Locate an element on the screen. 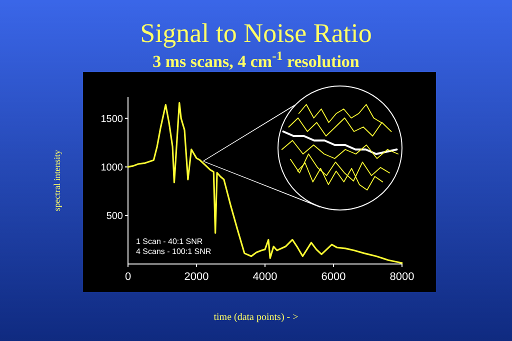 This screenshot has height=341, width=512. y-tick-label: 1500 is located at coordinates (112, 119).